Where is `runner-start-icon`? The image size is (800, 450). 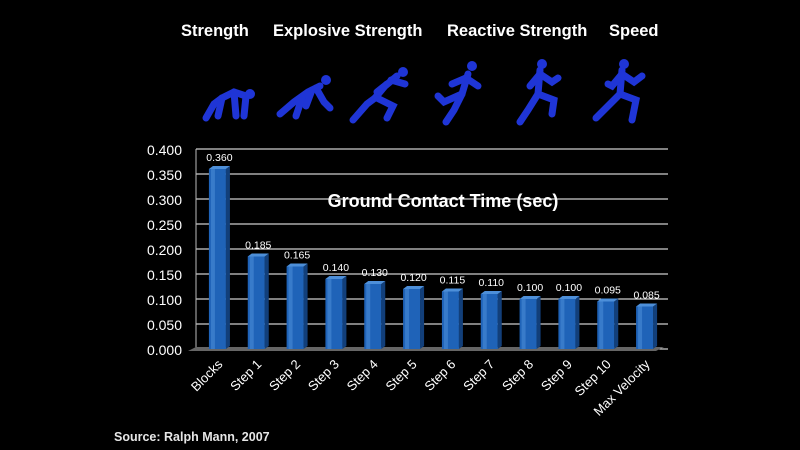 runner-start-icon is located at coordinates (305, 97).